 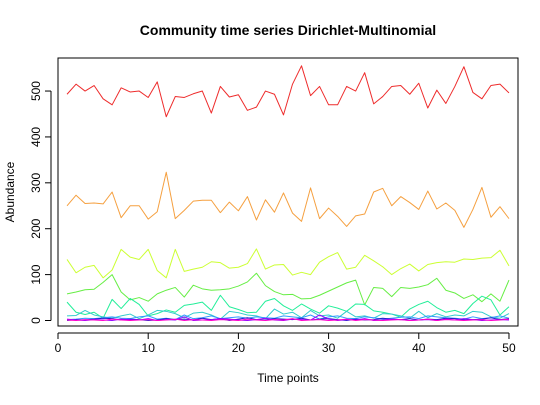 What do you see at coordinates (36, 91) in the screenshot?
I see `y-tick-label: 500` at bounding box center [36, 91].